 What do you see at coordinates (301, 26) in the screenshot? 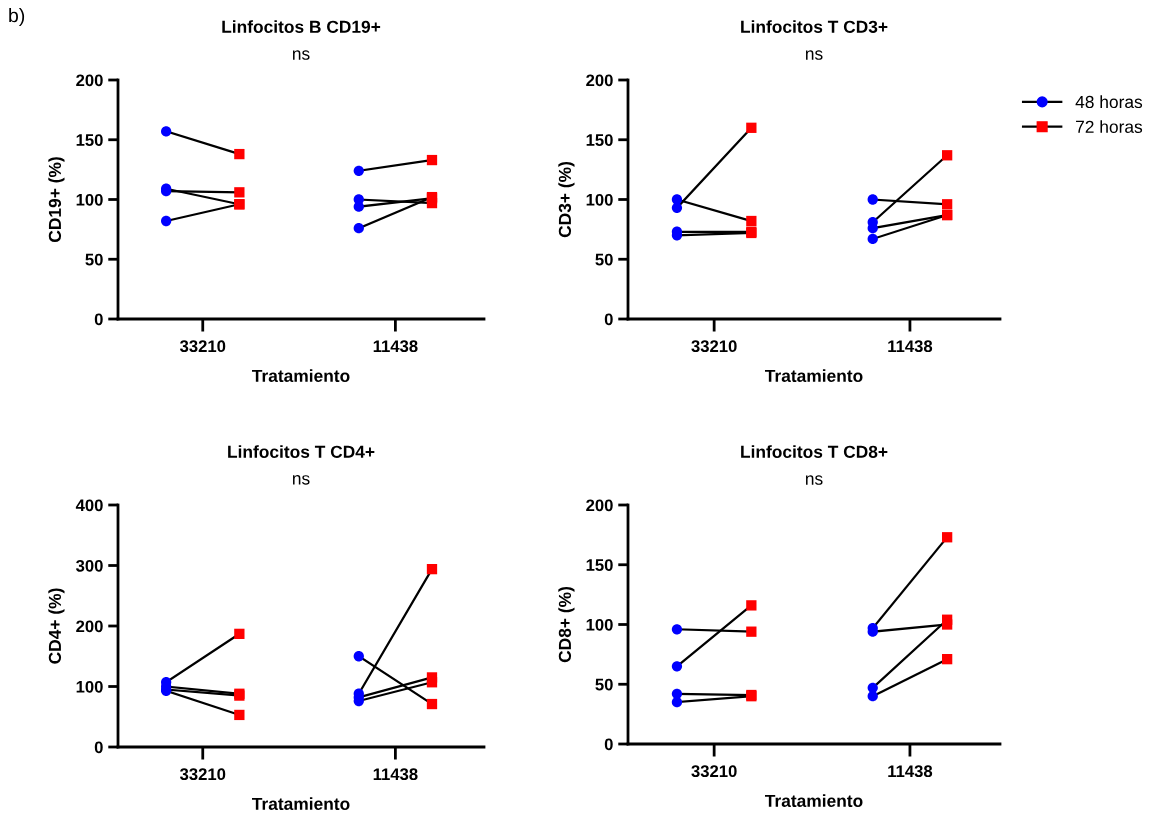
I see `chart-title: Linfocitos B CD19+` at bounding box center [301, 26].